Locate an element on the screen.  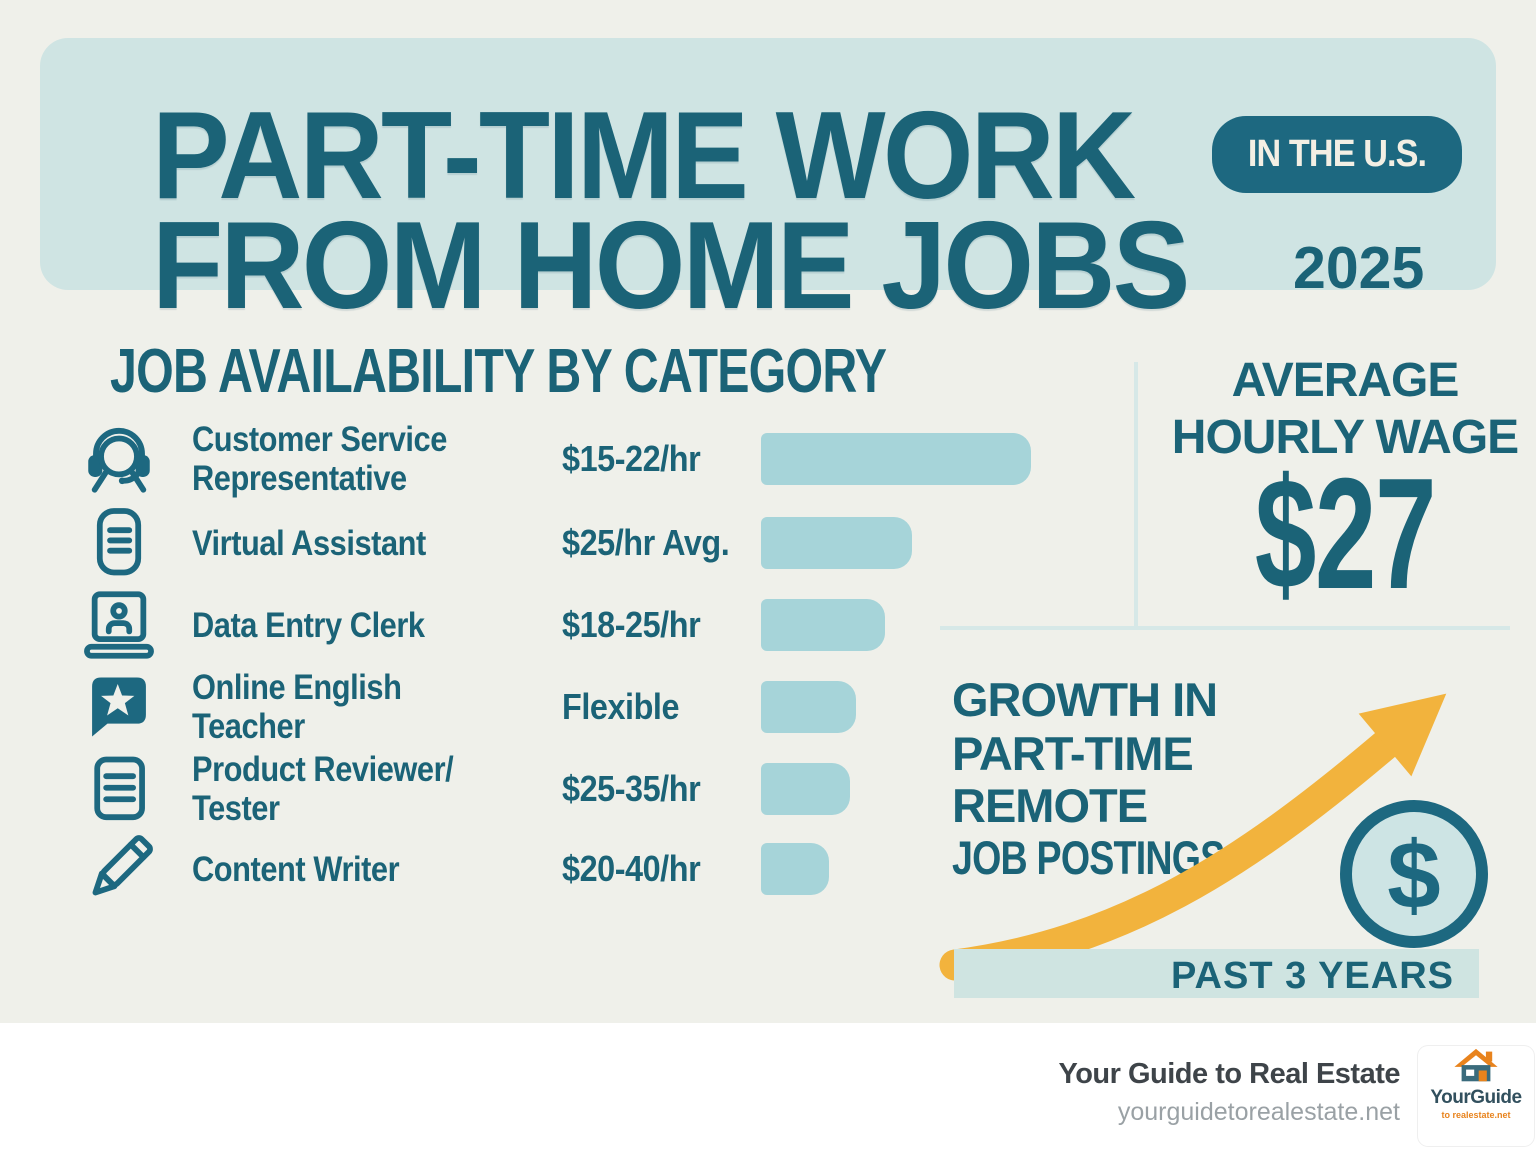
headset-agent-icon is located at coordinates (119, 459).